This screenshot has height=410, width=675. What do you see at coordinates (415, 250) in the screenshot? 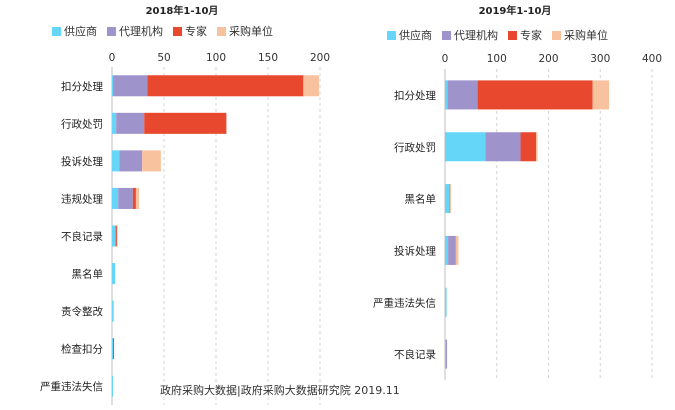
I see `chart-2-category-label-4: 投诉处理` at bounding box center [415, 250].